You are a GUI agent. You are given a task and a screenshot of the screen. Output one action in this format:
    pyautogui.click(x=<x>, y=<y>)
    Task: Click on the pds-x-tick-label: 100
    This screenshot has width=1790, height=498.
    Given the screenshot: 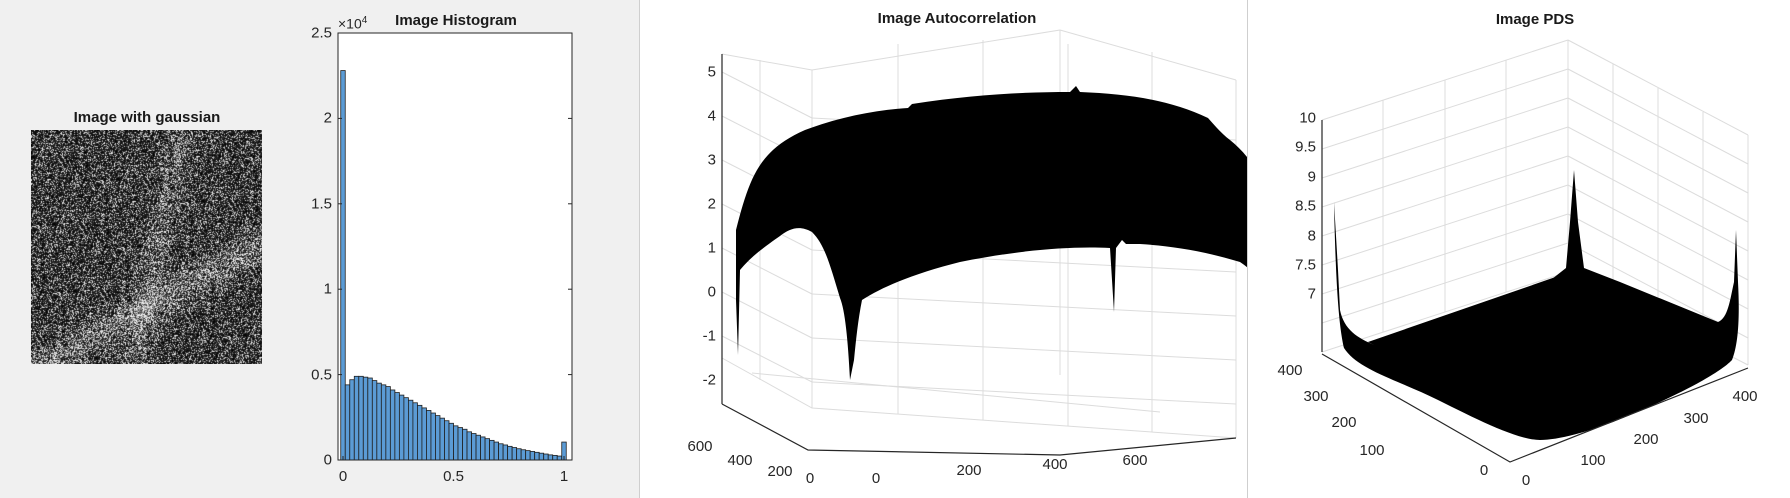 What is the action you would take?
    pyautogui.click(x=1593, y=460)
    